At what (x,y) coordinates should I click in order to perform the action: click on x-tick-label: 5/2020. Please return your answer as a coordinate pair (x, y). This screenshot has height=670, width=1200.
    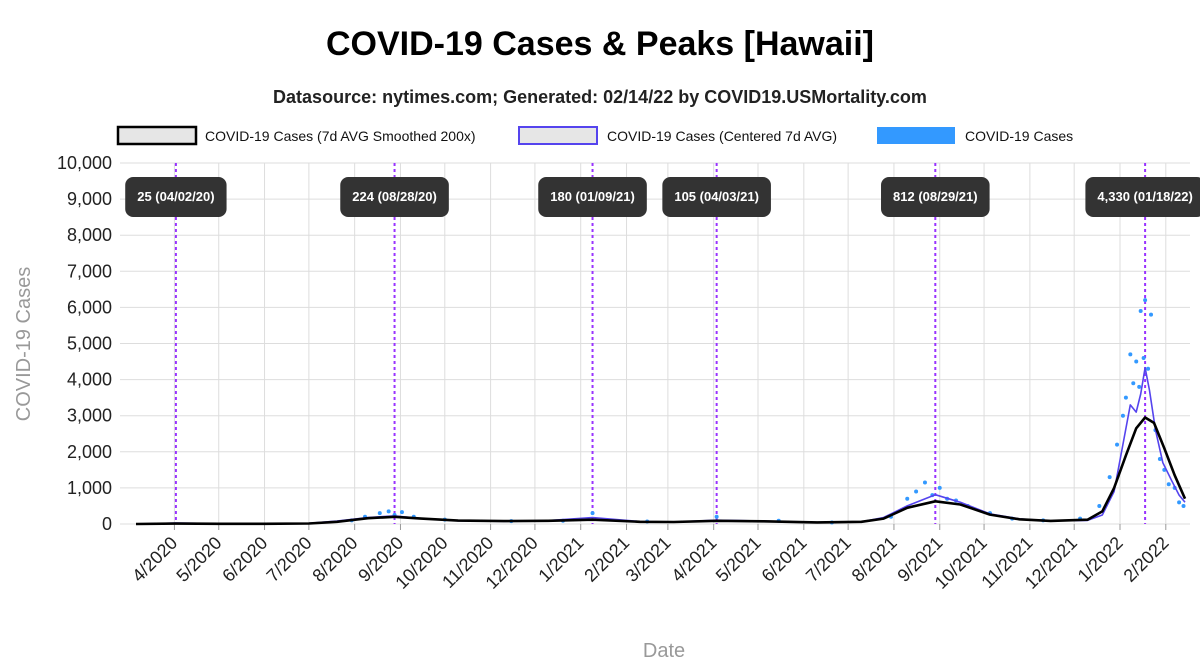
    Looking at the image, I should click on (198, 559).